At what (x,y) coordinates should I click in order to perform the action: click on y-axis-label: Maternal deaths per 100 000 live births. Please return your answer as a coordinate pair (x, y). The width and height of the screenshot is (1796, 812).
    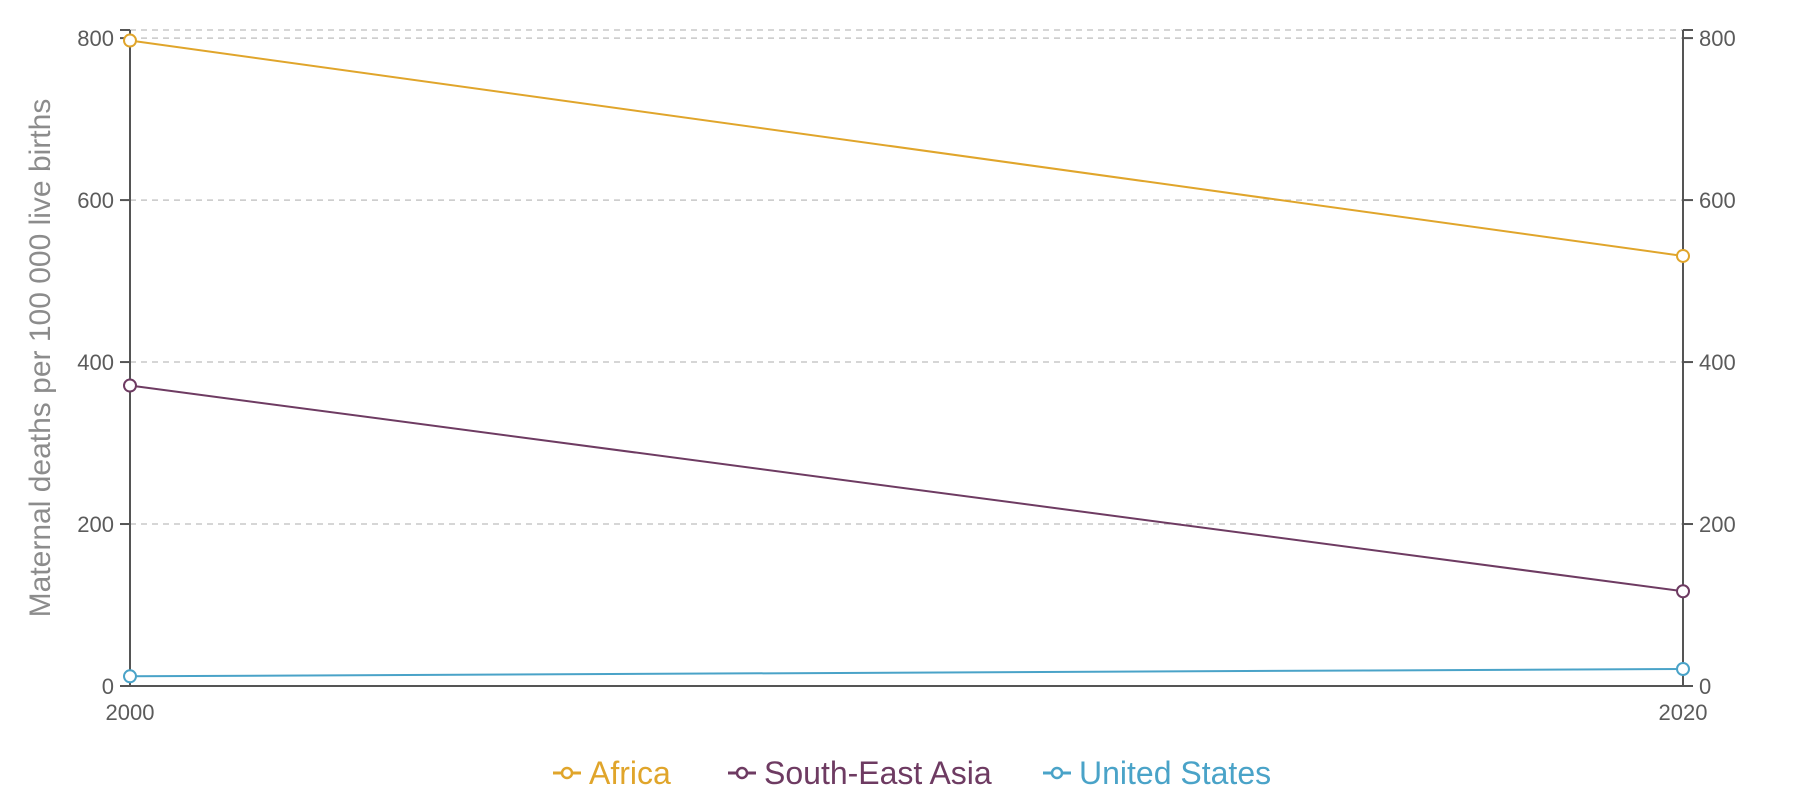
    Looking at the image, I should click on (40, 358).